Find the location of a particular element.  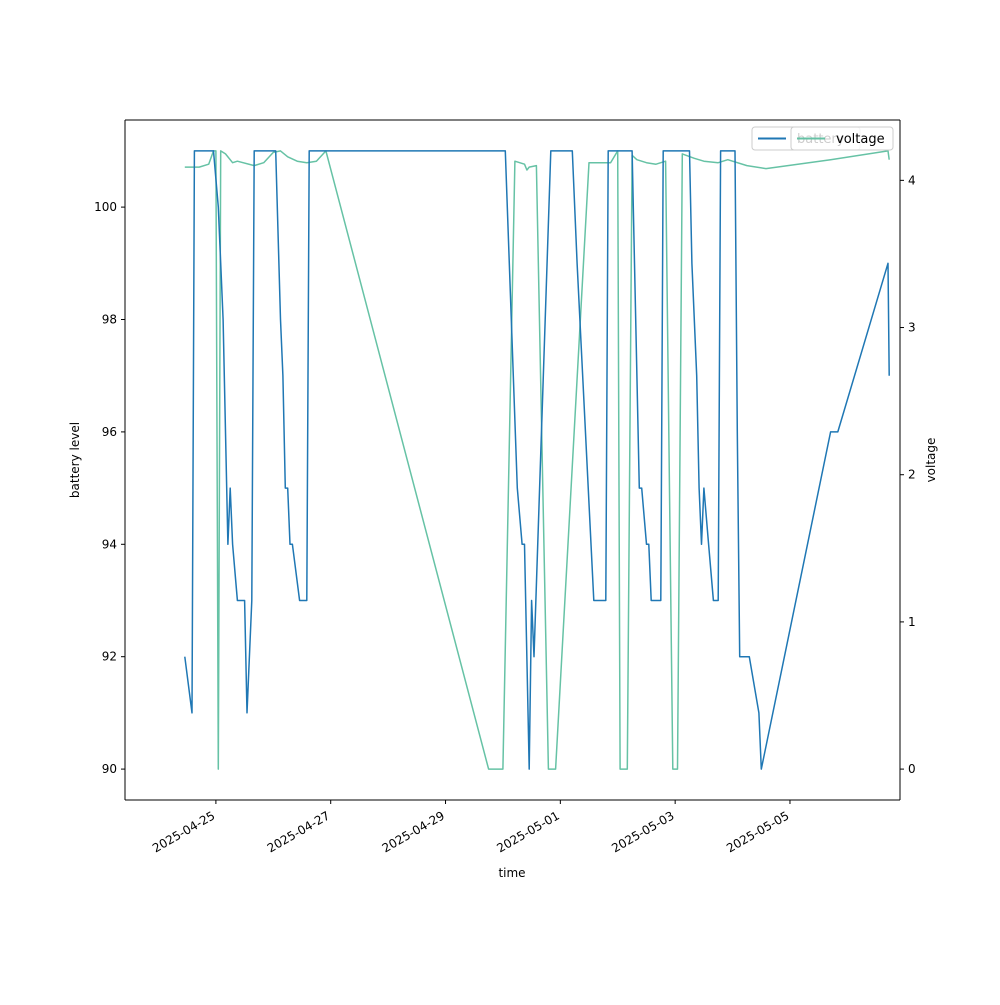

legend-voltage: voltage is located at coordinates (842, 138).